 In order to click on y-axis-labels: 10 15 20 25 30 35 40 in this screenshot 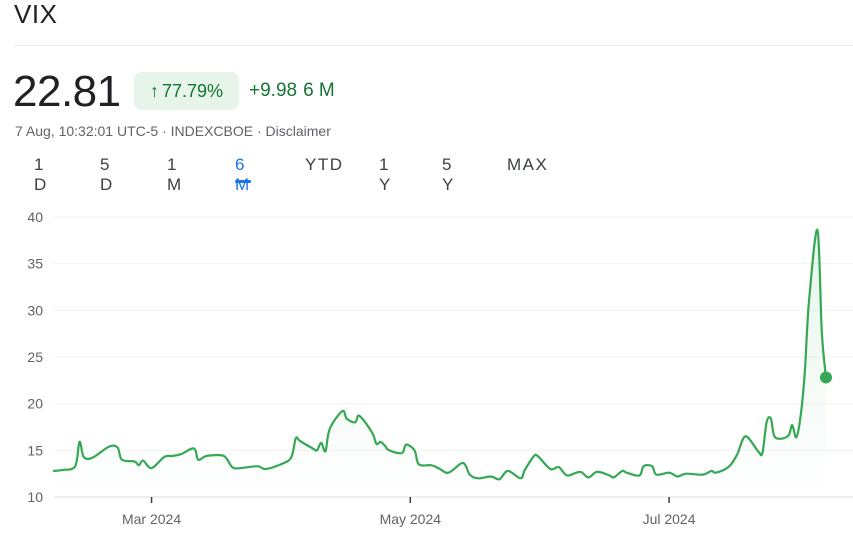, I will do `click(35, 357)`.